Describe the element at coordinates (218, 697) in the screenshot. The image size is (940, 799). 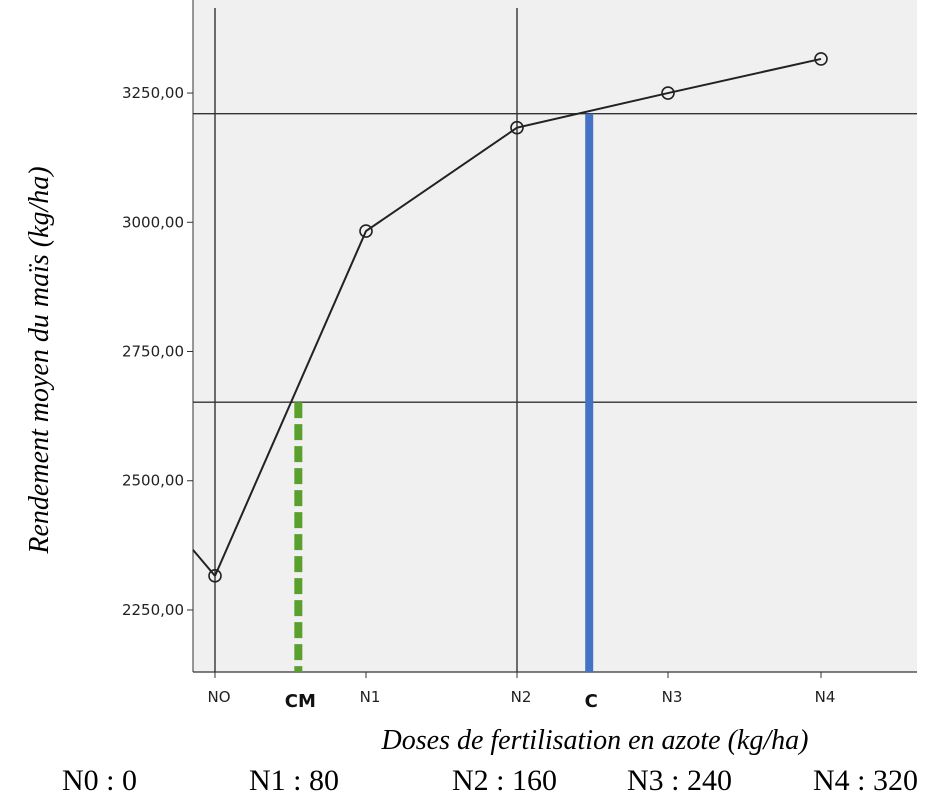
I see `x-tick-label: NO` at that location.